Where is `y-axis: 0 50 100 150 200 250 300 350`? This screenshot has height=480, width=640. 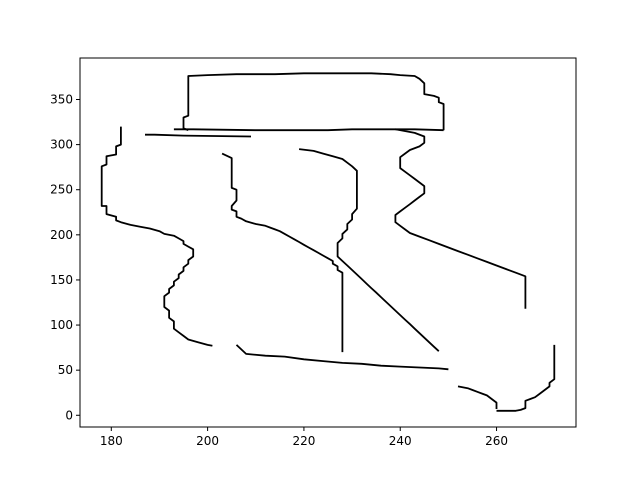
y-axis: 0 50 100 150 200 250 300 350 is located at coordinates (65, 257).